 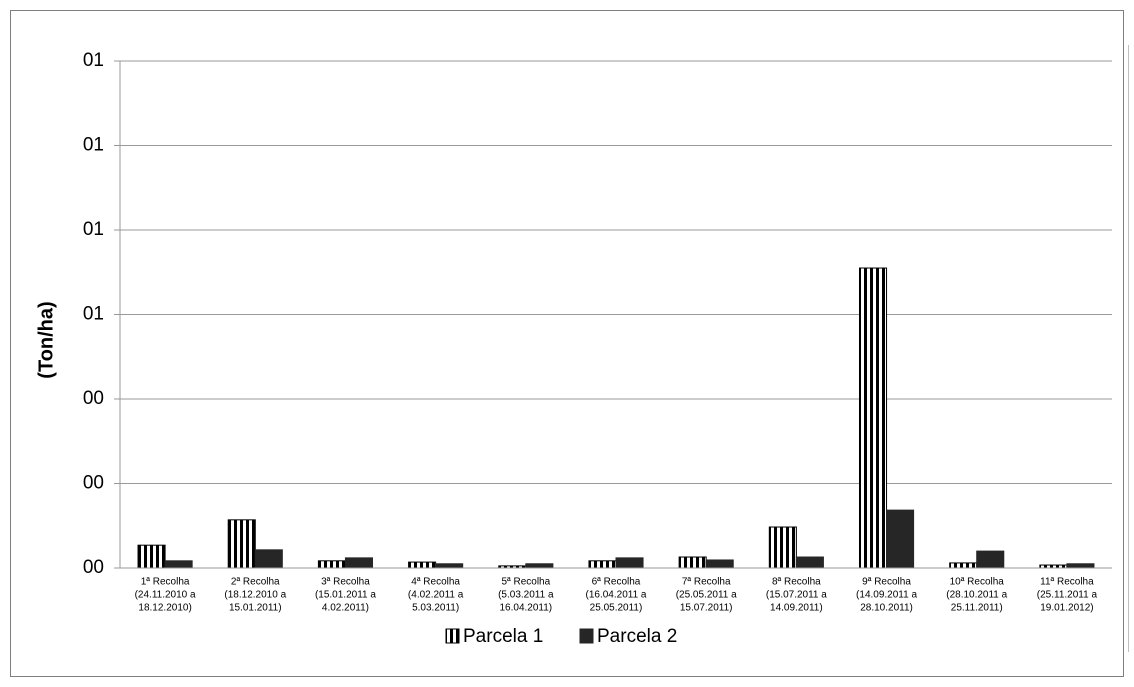 I want to click on legend-label: Parcela 1, so click(x=503, y=636).